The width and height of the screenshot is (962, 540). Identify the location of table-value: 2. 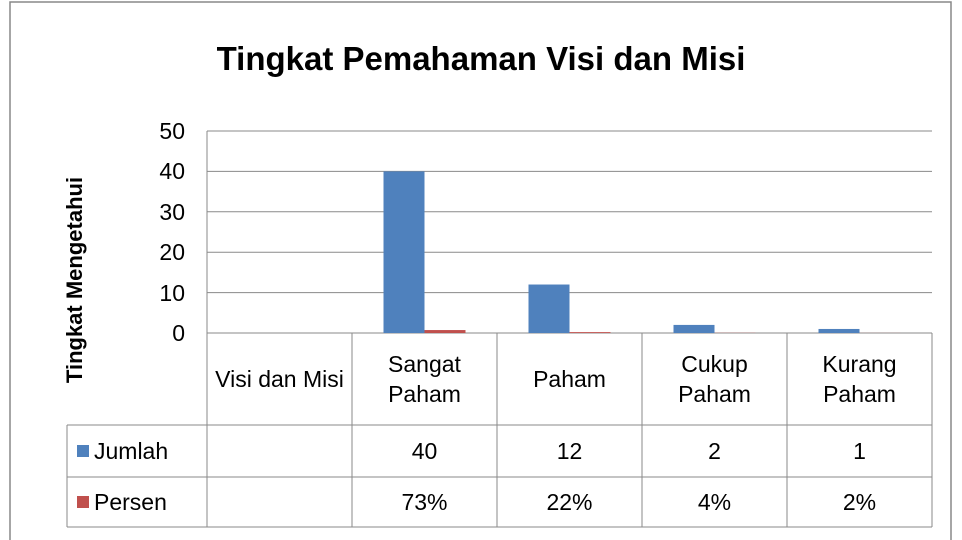
(714, 451).